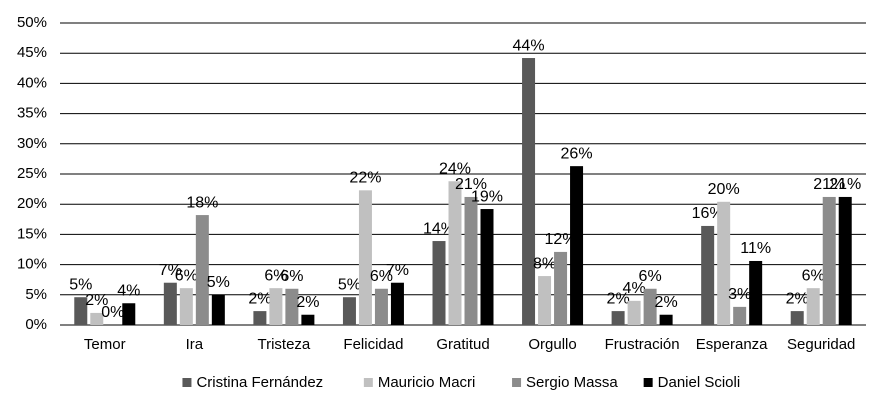  What do you see at coordinates (36, 324) in the screenshot?
I see `y-tick-label: 0%` at bounding box center [36, 324].